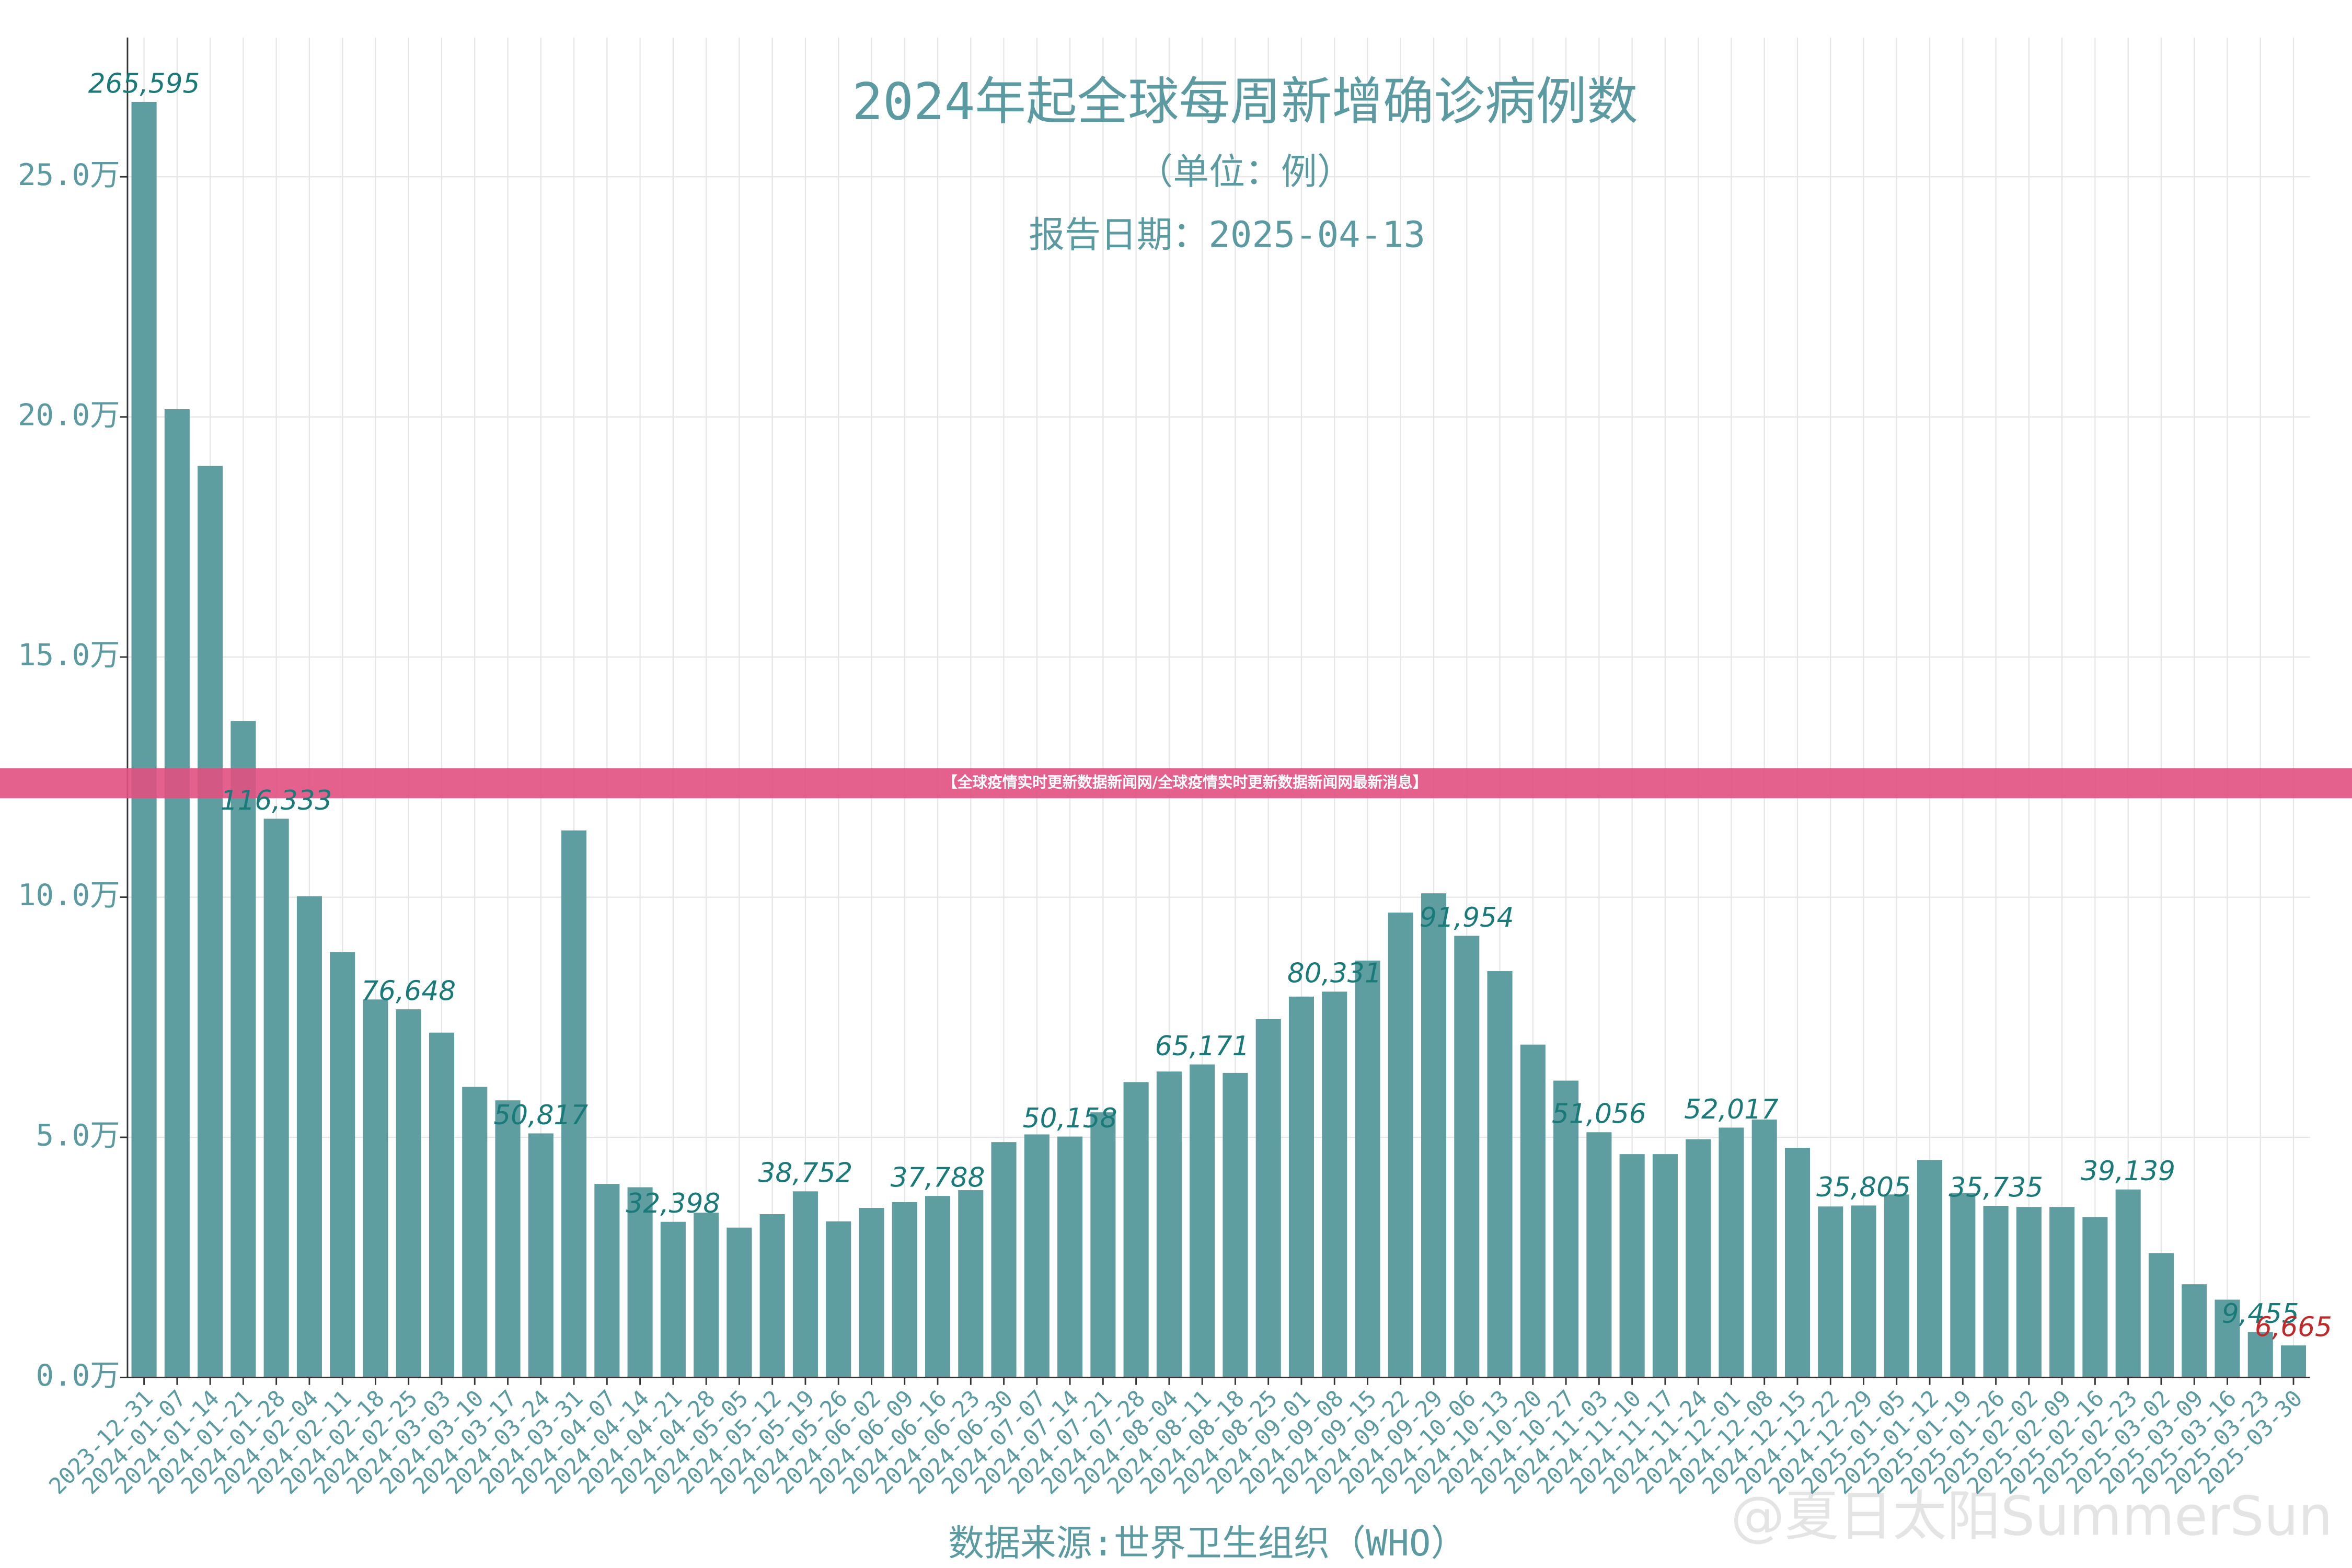 Image resolution: width=2352 pixels, height=1568 pixels. Describe the element at coordinates (408, 991) in the screenshot. I see `value-label: 76,648` at that location.